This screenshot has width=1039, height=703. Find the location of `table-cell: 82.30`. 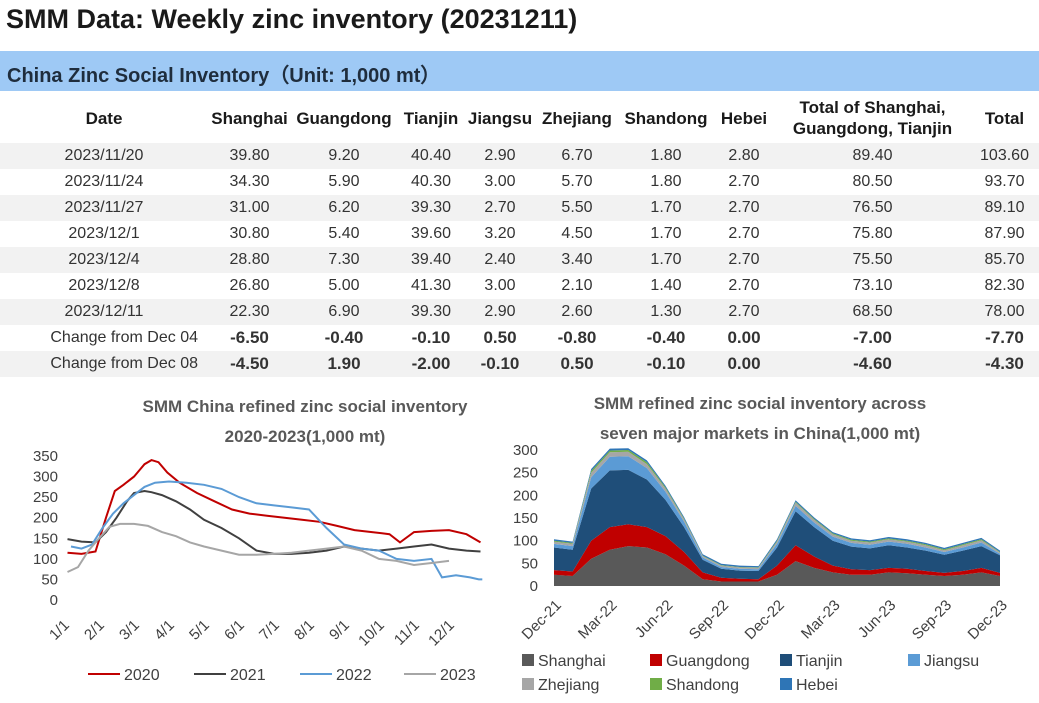

table-cell: 82.30 is located at coordinates (1004, 285).